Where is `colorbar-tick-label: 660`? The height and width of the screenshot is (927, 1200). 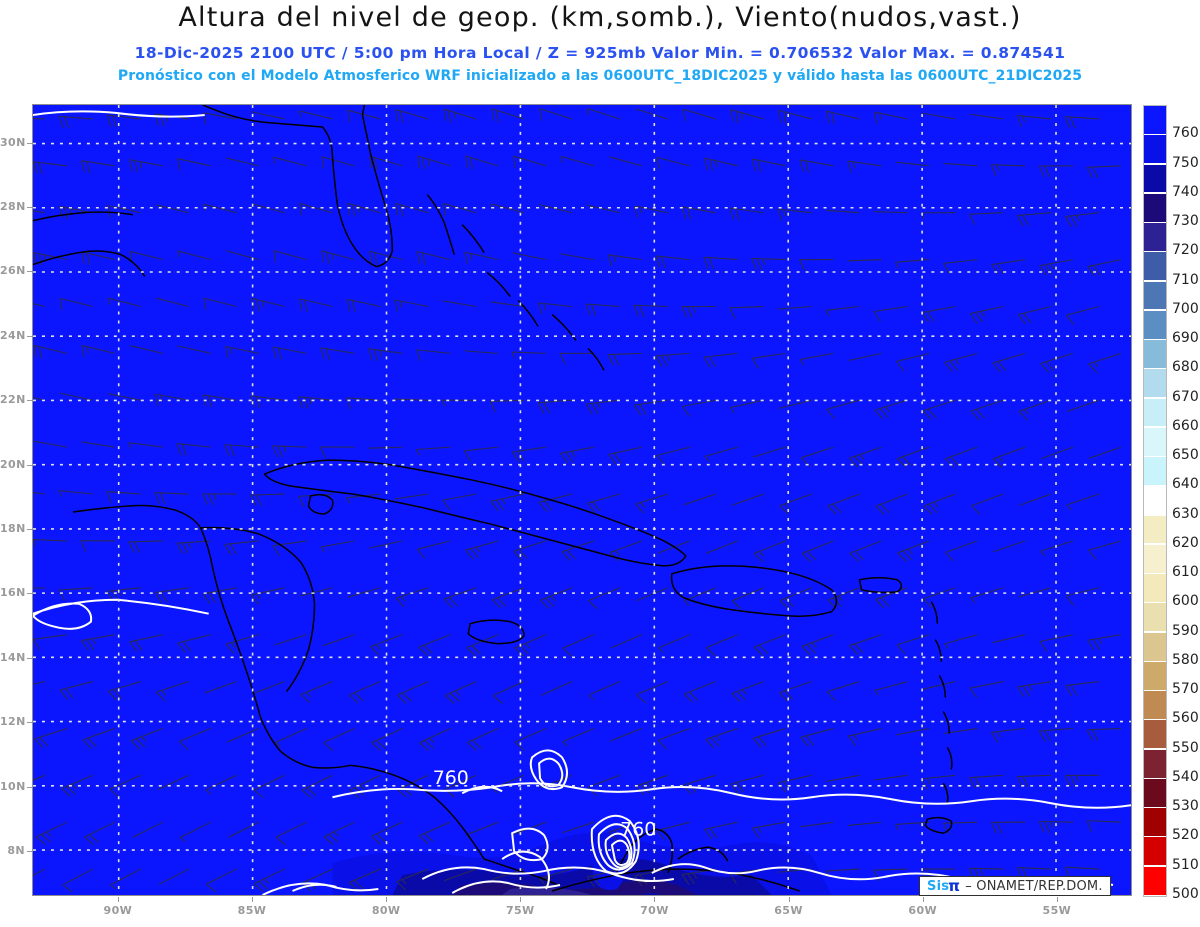
colorbar-tick-label: 660 is located at coordinates (1185, 425).